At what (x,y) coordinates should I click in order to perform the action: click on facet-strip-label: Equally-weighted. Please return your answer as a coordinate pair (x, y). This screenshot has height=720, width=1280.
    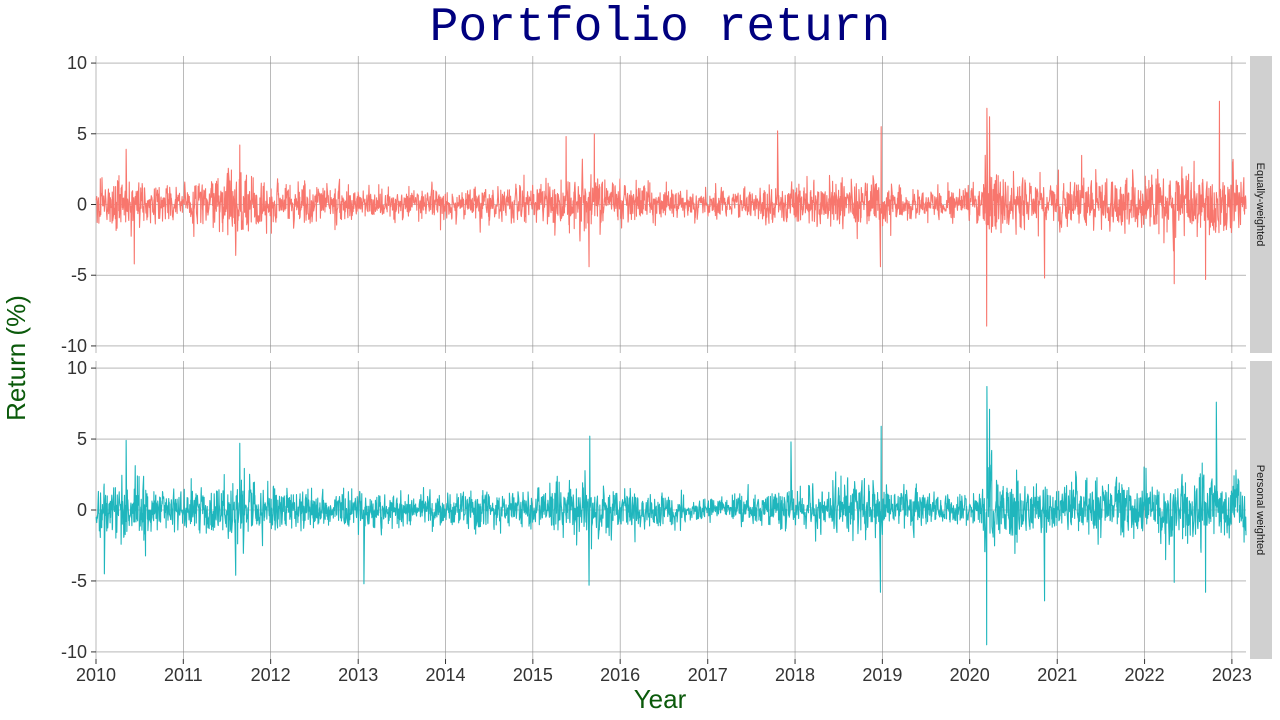
    Looking at the image, I should click on (1260, 205).